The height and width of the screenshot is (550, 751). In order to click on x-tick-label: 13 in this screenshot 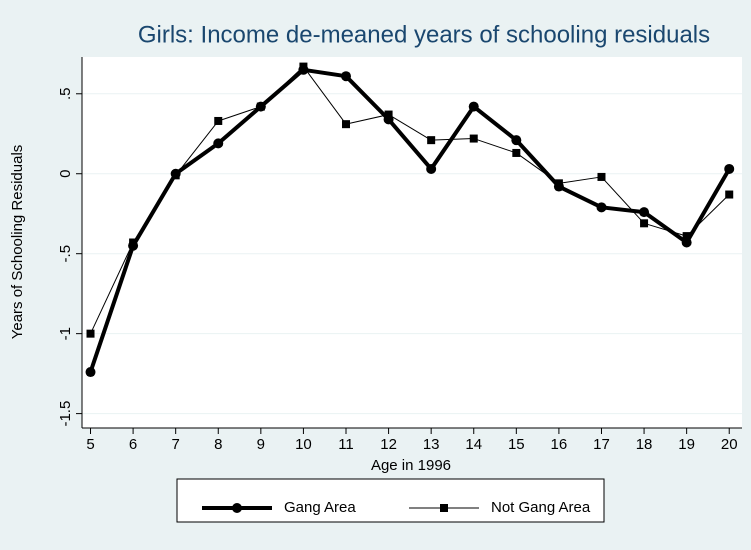, I will do `click(431, 444)`.